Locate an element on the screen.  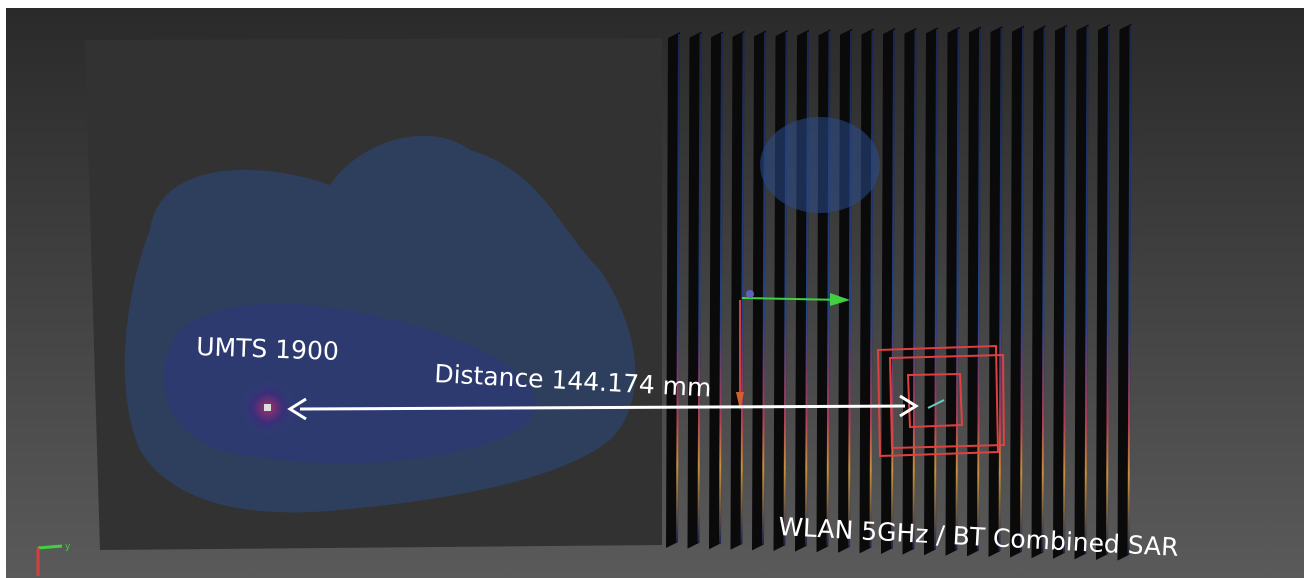
peak-marker-right is located at coordinates (936, 404).